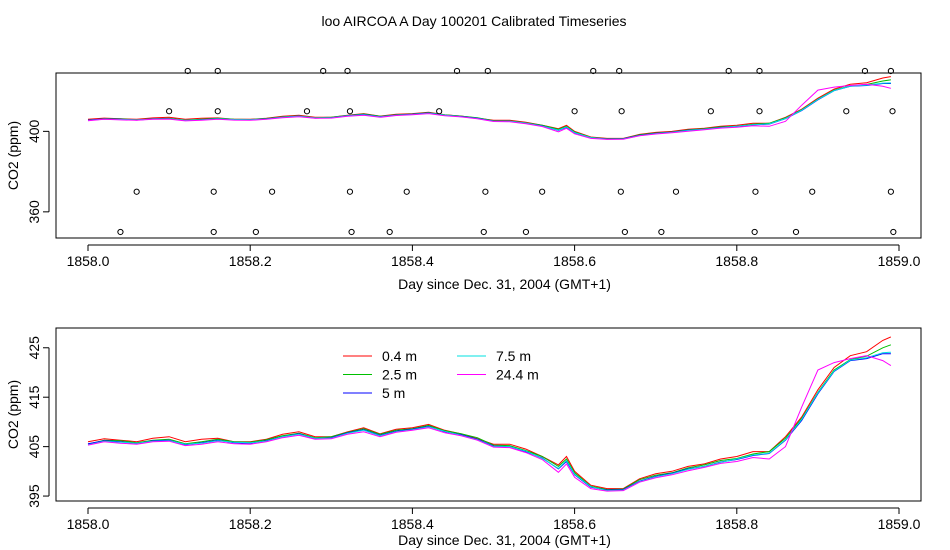 The width and height of the screenshot is (950, 550). I want to click on legend-label: 5 m, so click(393, 393).